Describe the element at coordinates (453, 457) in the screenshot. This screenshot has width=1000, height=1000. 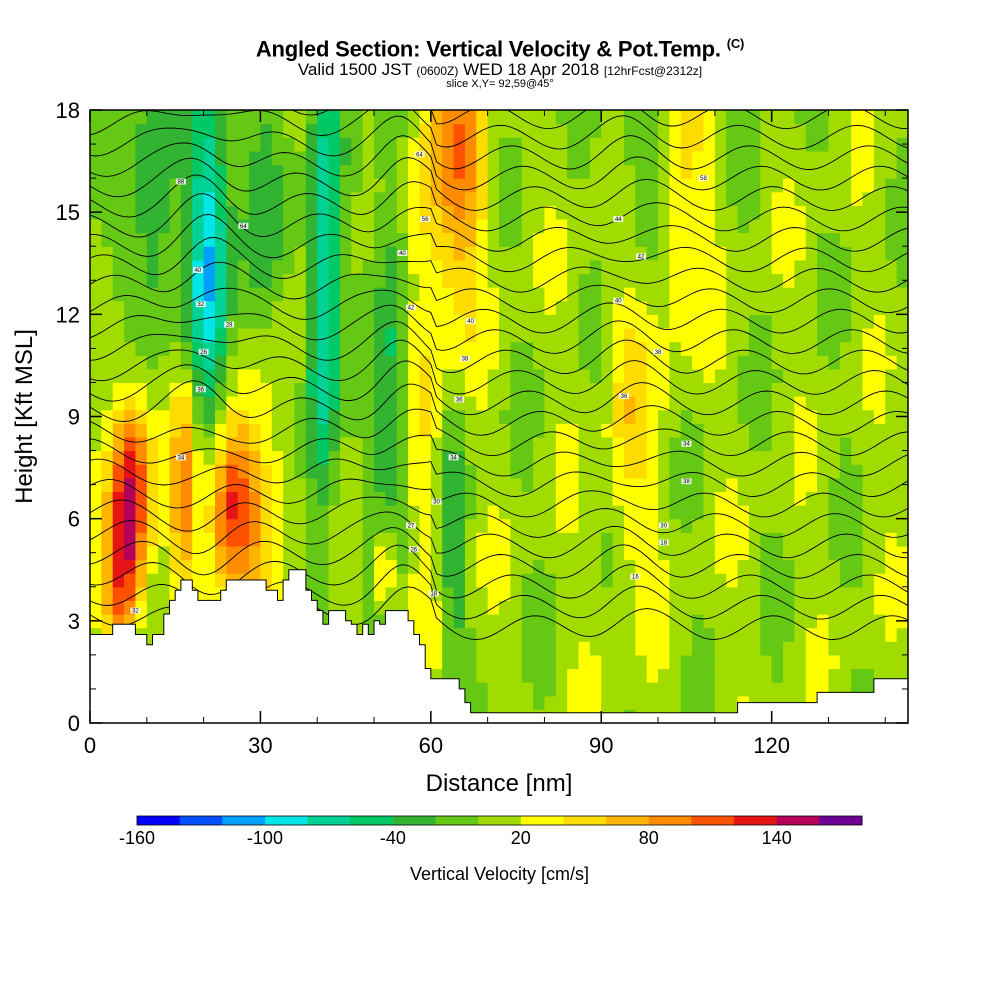
I see `theta-label-group: 34` at that location.